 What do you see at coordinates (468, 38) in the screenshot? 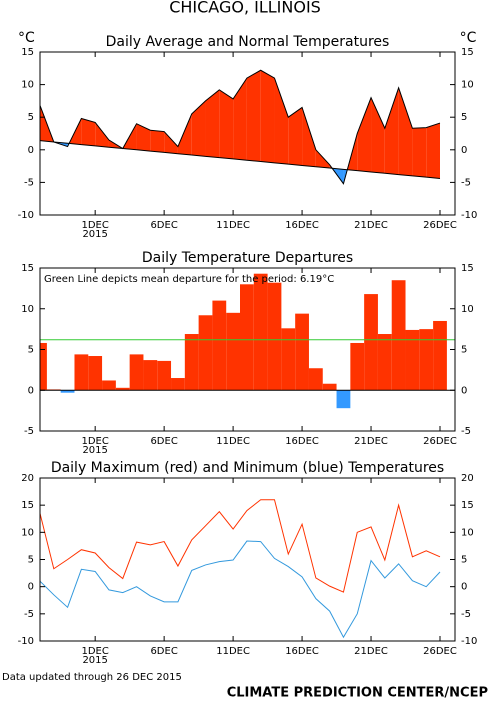
I see `y-axis-label-right: °C` at bounding box center [468, 38].